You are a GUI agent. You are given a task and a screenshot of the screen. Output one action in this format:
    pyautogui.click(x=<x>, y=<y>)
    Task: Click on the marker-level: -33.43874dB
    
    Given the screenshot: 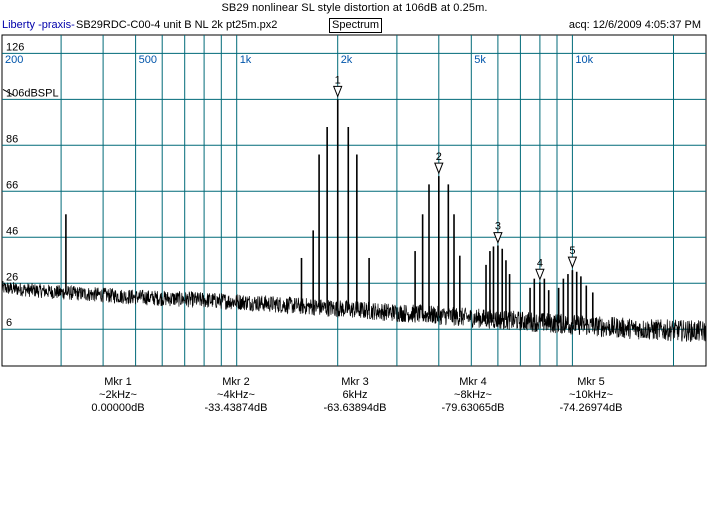 What is the action you would take?
    pyautogui.click(x=236, y=408)
    